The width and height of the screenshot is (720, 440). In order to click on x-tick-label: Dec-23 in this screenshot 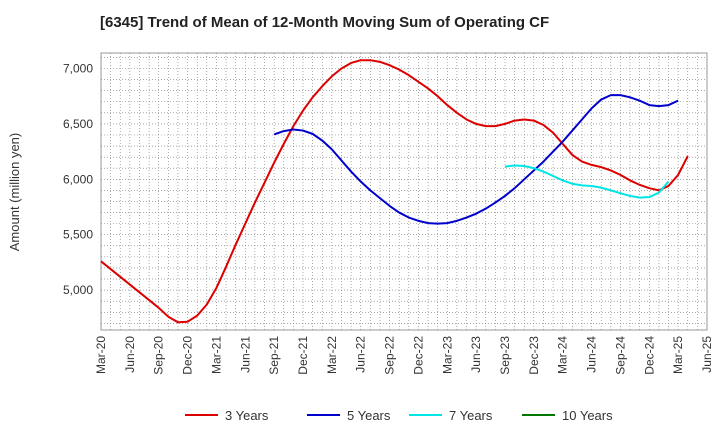, I will do `click(534, 355)`.